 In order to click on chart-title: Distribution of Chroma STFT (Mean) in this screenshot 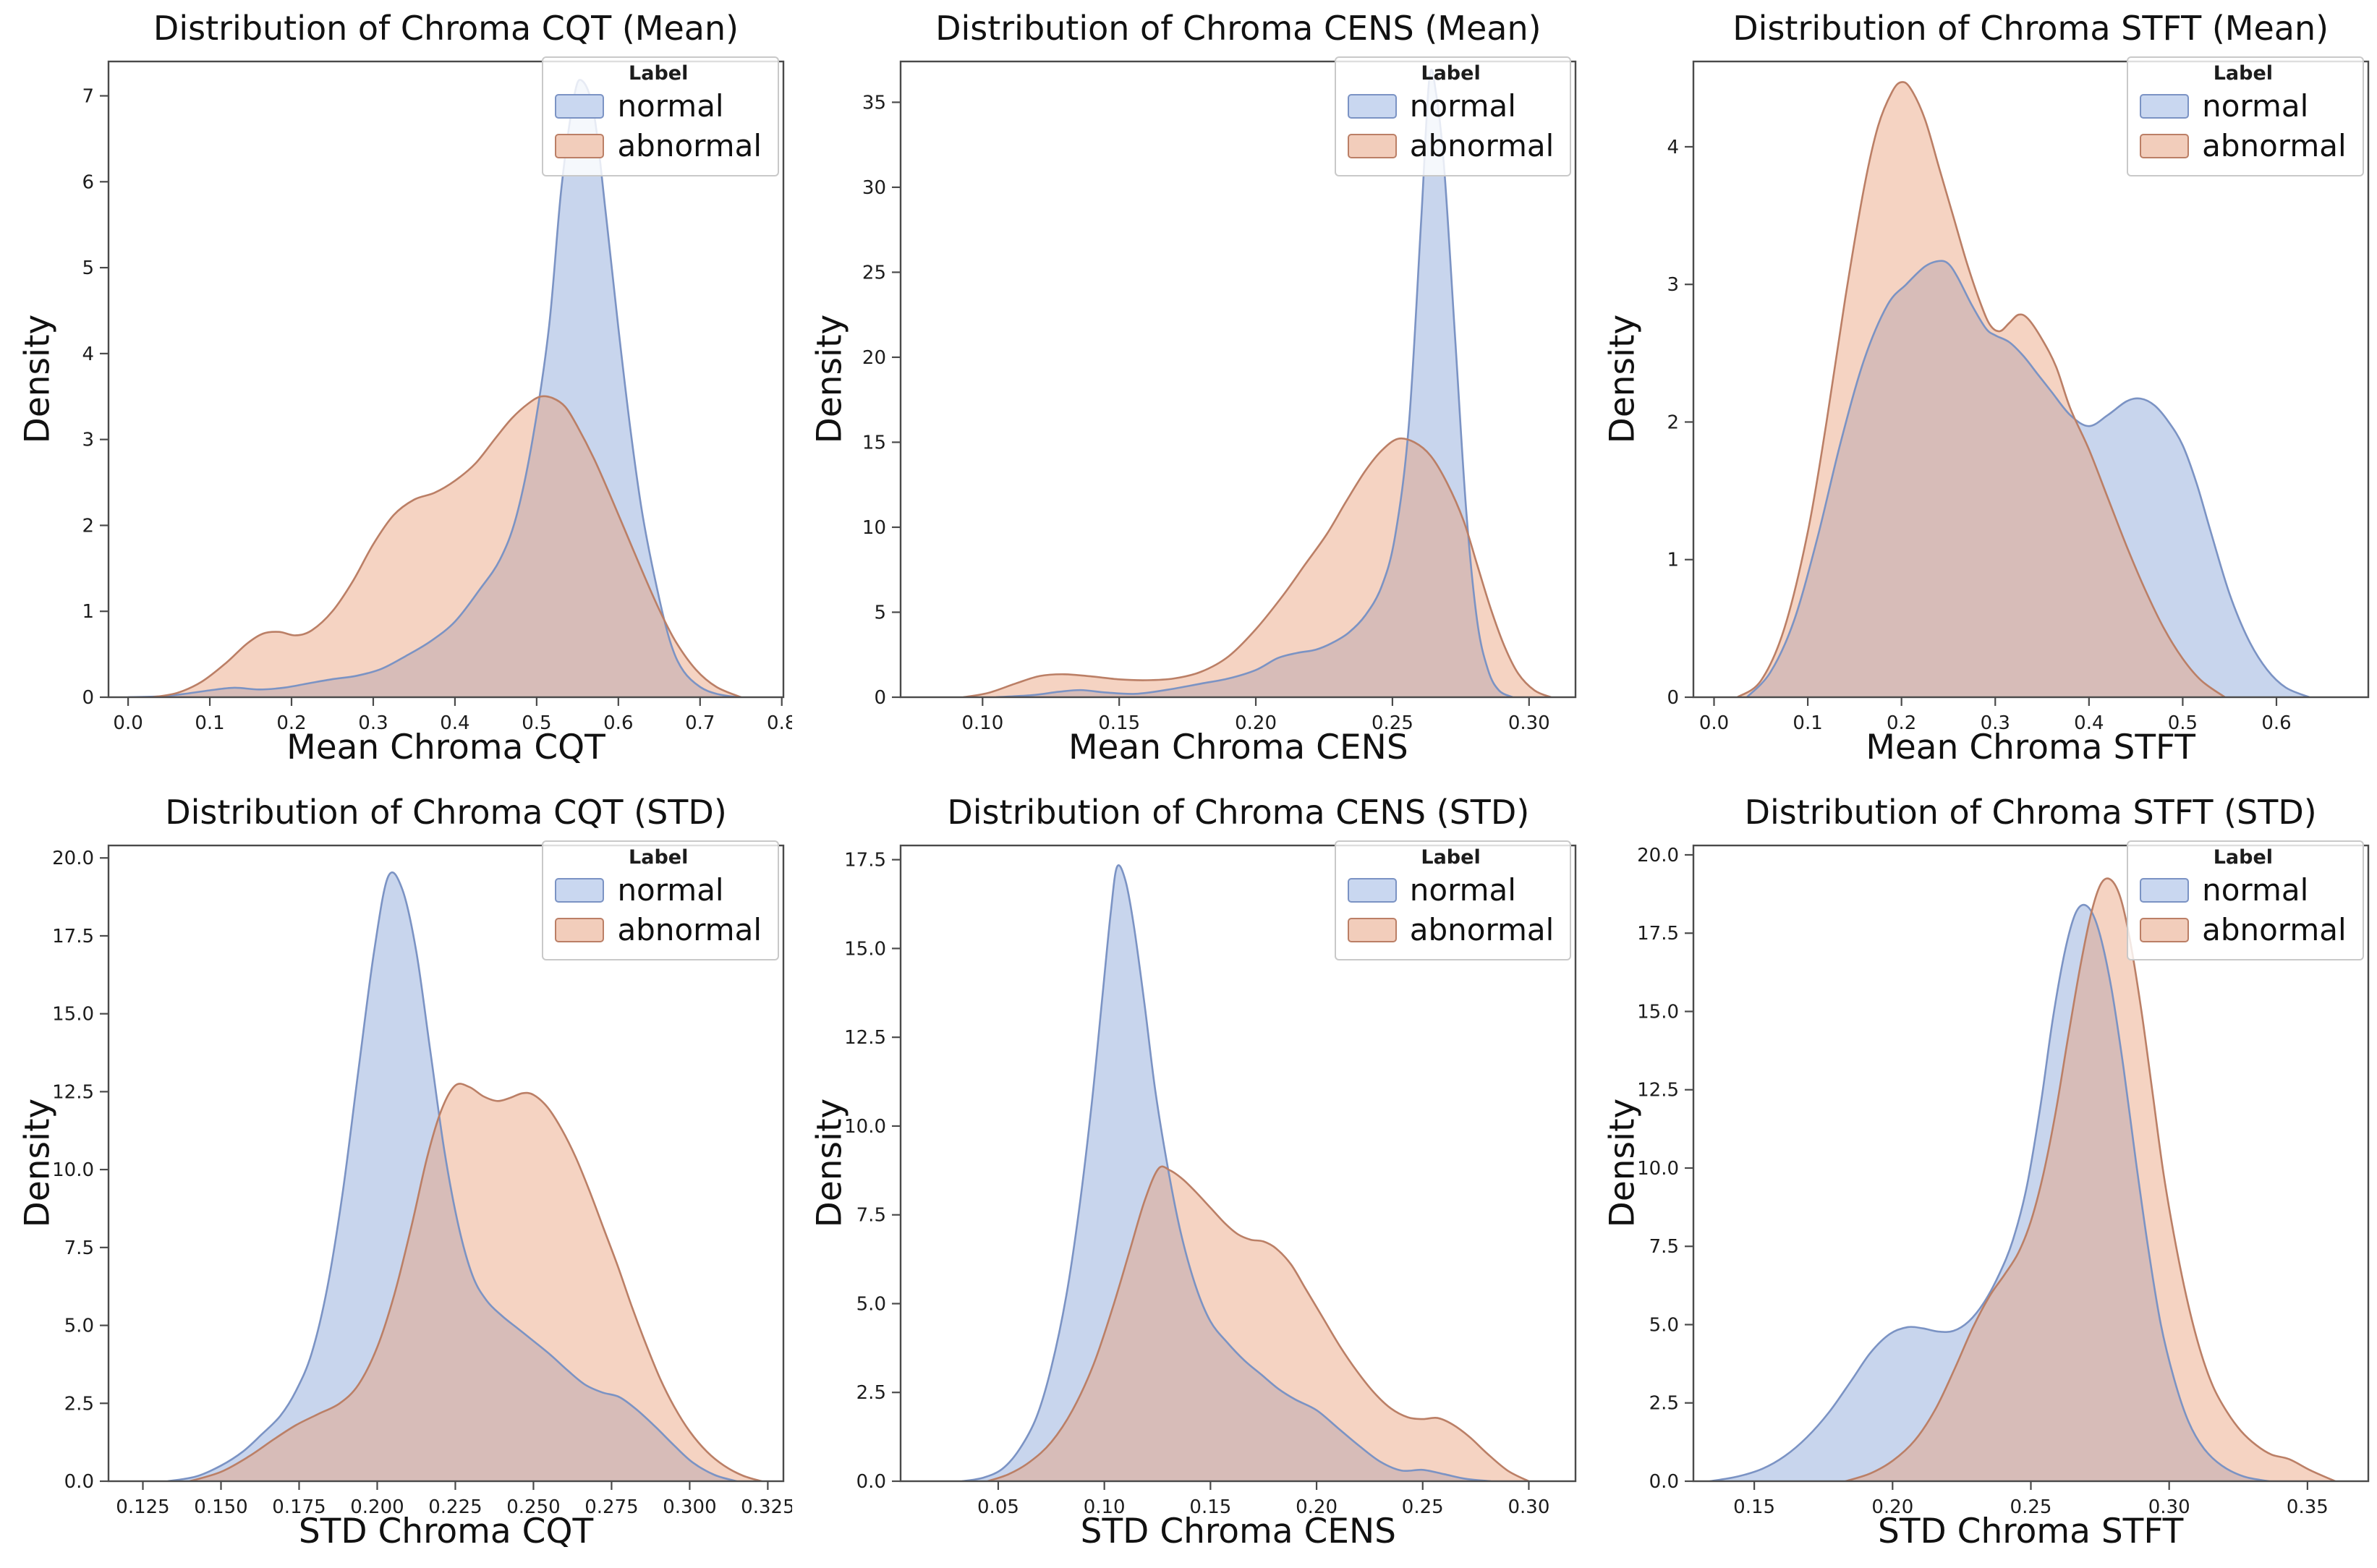, I will do `click(2030, 28)`.